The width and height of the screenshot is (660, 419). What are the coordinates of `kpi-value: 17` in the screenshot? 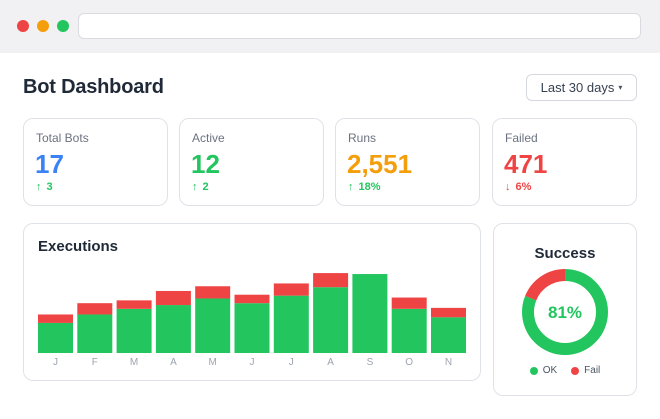 It's located at (49, 164).